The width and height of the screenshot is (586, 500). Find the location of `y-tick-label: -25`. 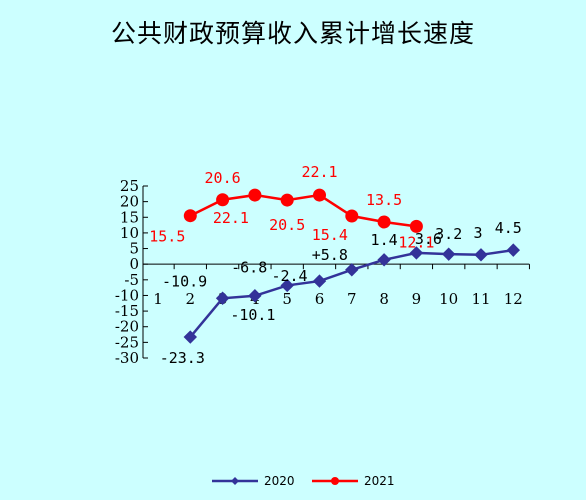

y-tick-label: -25 is located at coordinates (127, 342).